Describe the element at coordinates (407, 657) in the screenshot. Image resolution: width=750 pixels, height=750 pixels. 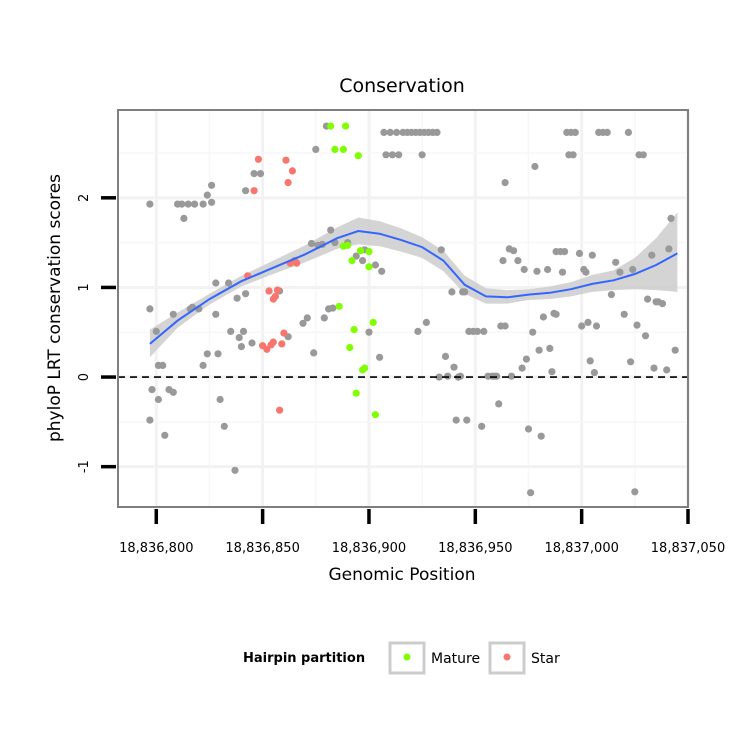
I see `legend-dot-mature` at that location.